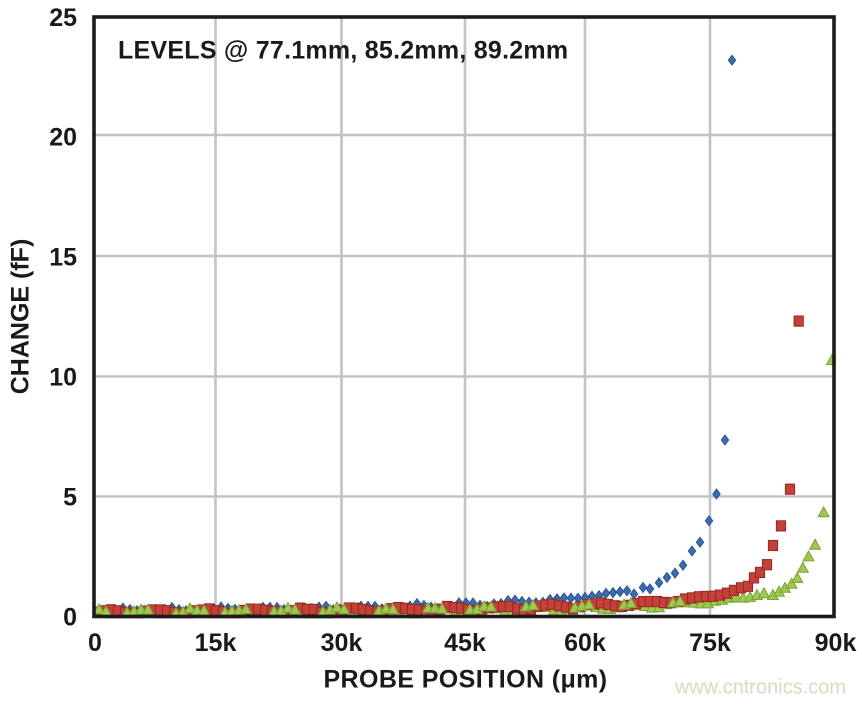 The image size is (862, 707). I want to click on svg-text: 15k, so click(216, 643).